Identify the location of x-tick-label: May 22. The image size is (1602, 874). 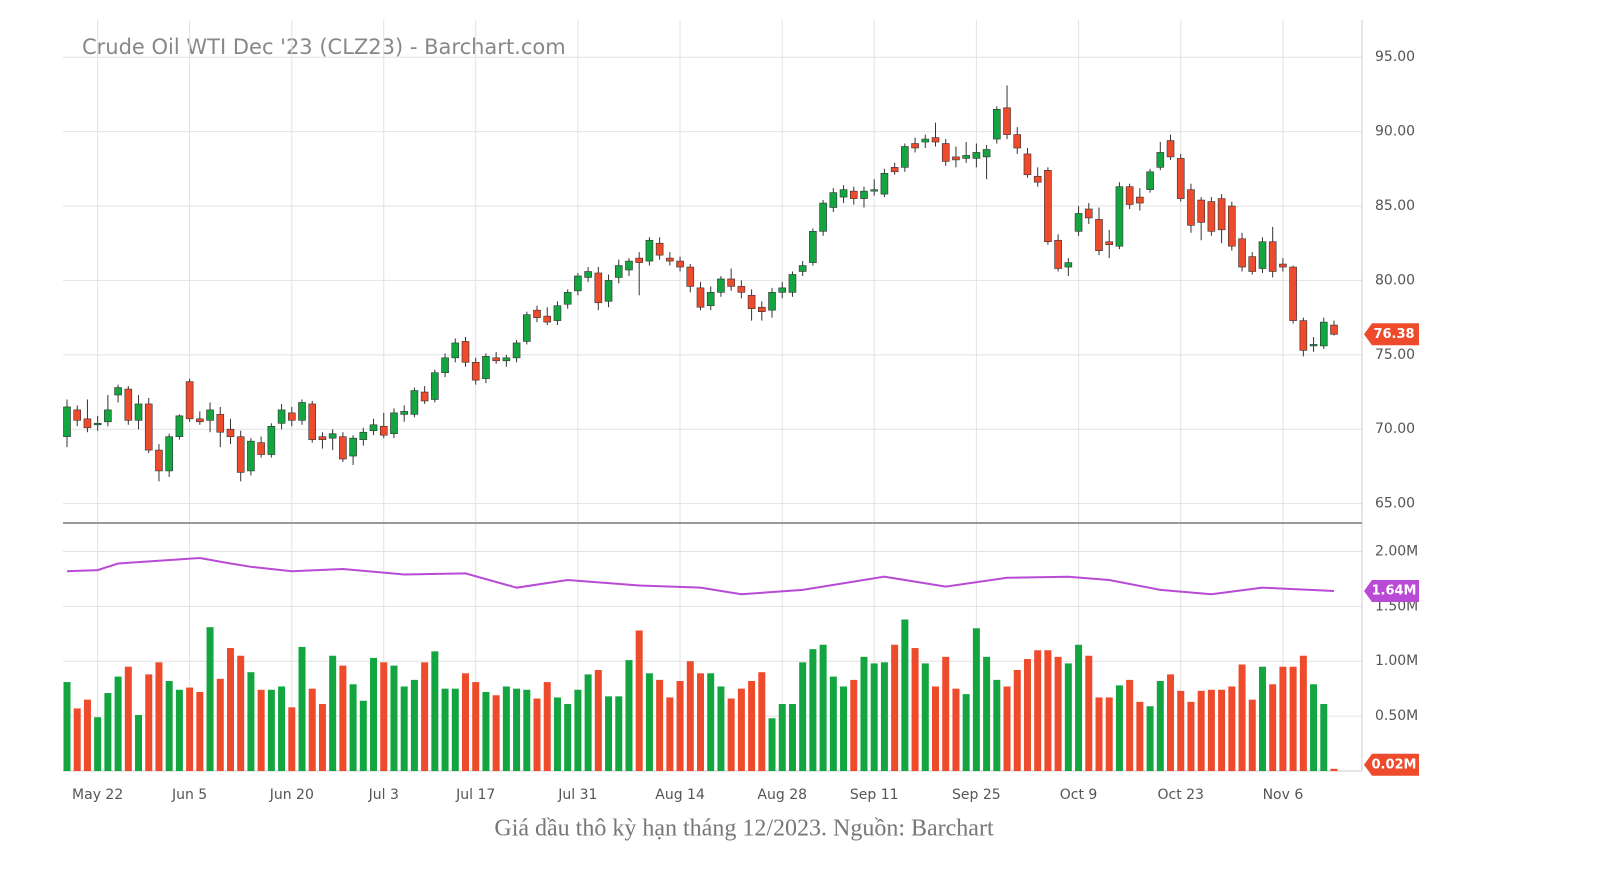
(97, 795).